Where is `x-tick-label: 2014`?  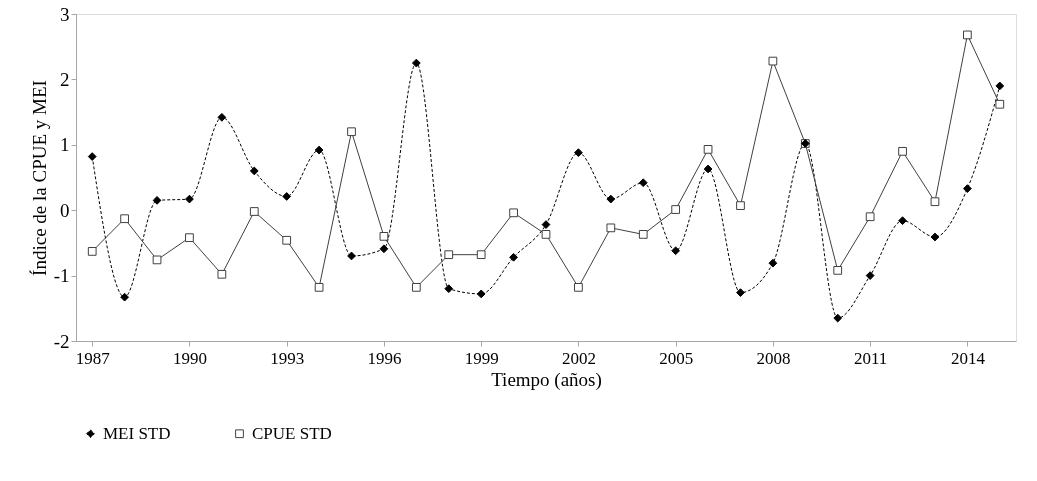
x-tick-label: 2014 is located at coordinates (968, 358).